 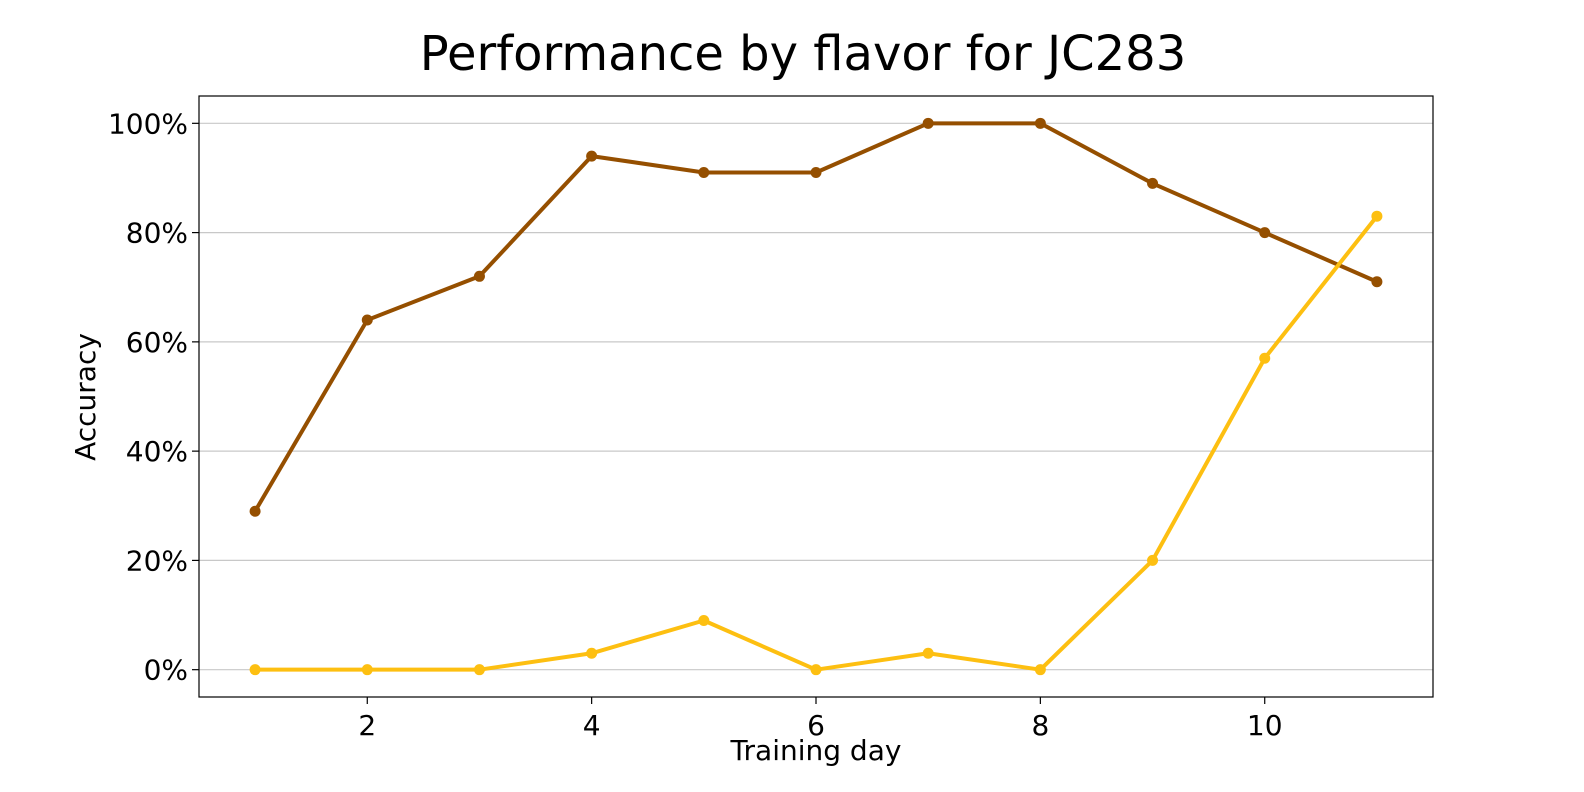 I want to click on y-axis-label: Accuracy, so click(x=85, y=397).